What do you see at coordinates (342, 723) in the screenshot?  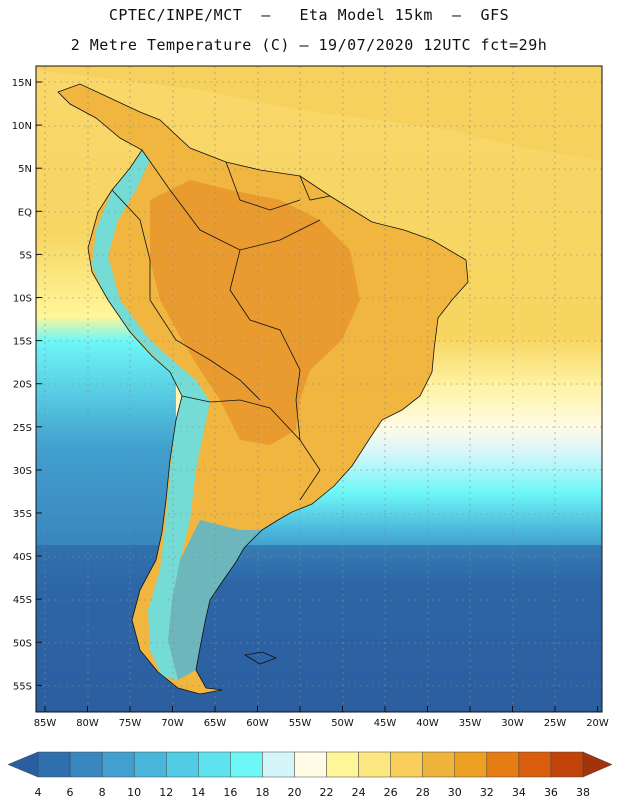 I see `lon-tick-label: 50W` at bounding box center [342, 723].